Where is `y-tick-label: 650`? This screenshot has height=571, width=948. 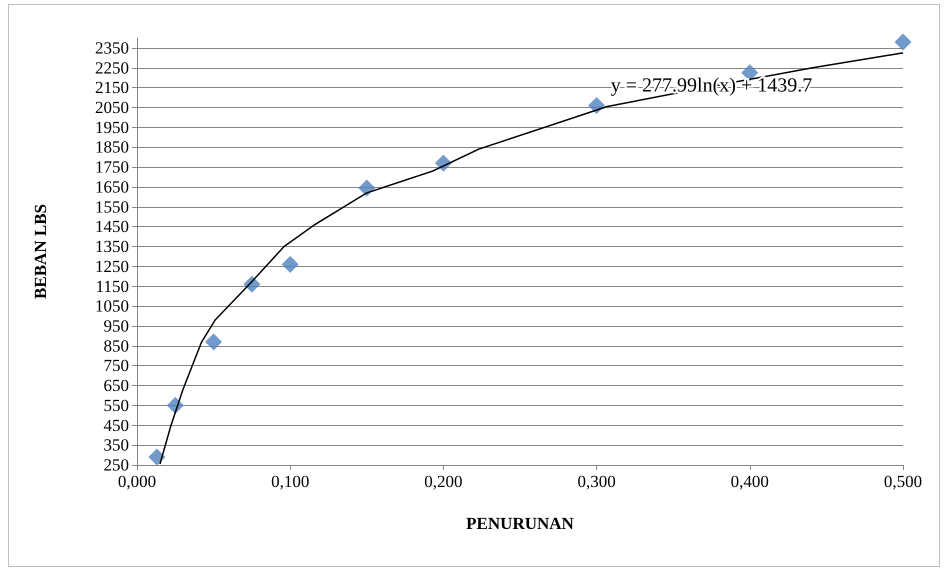
y-tick-label: 650 is located at coordinates (116, 386).